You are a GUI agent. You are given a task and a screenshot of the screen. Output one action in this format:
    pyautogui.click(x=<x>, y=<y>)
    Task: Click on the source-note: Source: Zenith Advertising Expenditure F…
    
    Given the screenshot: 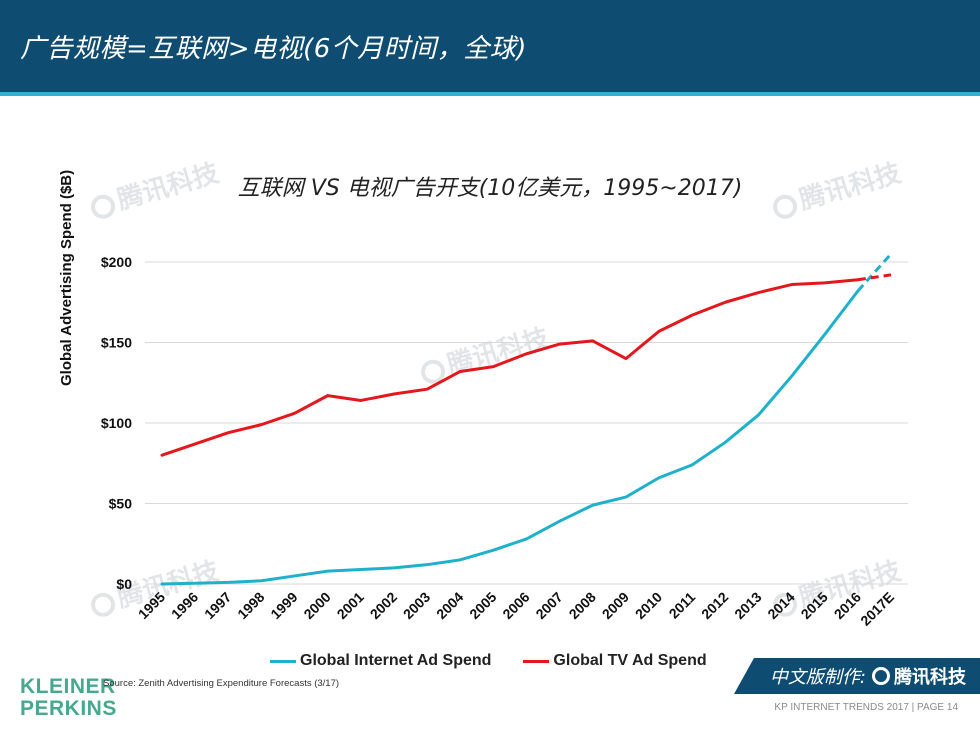 What is the action you would take?
    pyautogui.click(x=221, y=683)
    